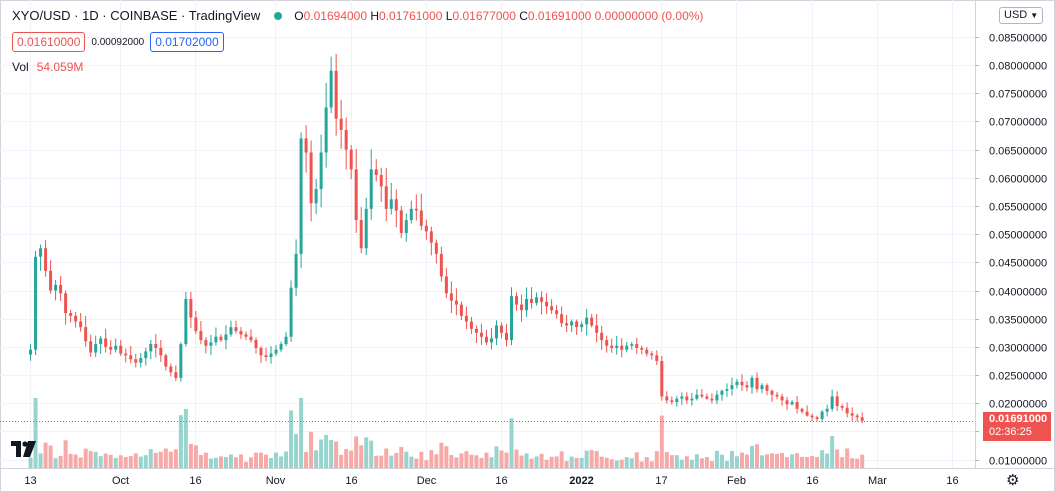 The image size is (1055, 492). What do you see at coordinates (20, 67) in the screenshot?
I see `volume-label: Vol` at bounding box center [20, 67].